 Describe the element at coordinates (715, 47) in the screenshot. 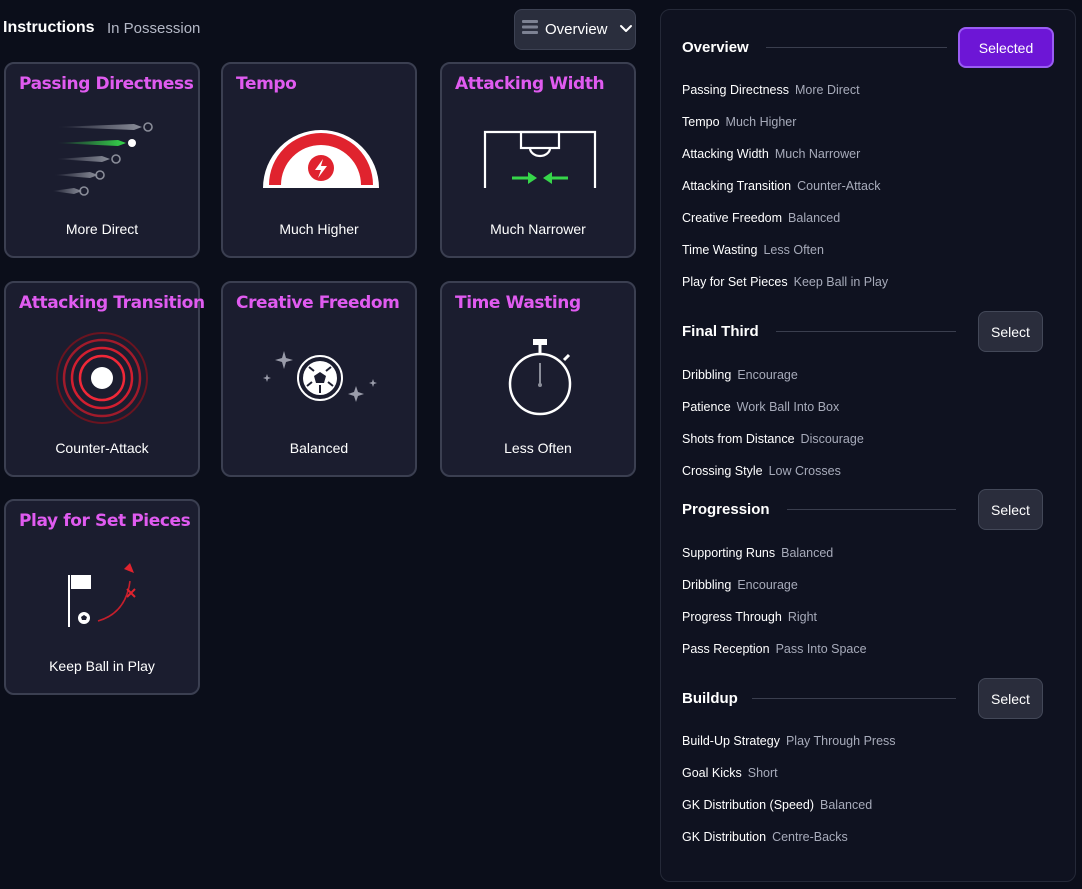

I see `section-title-overview: Overview` at that location.